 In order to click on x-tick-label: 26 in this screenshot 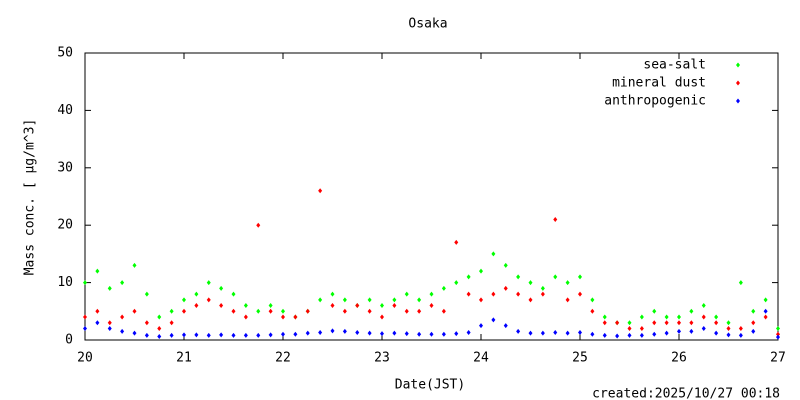, I will do `click(679, 358)`.